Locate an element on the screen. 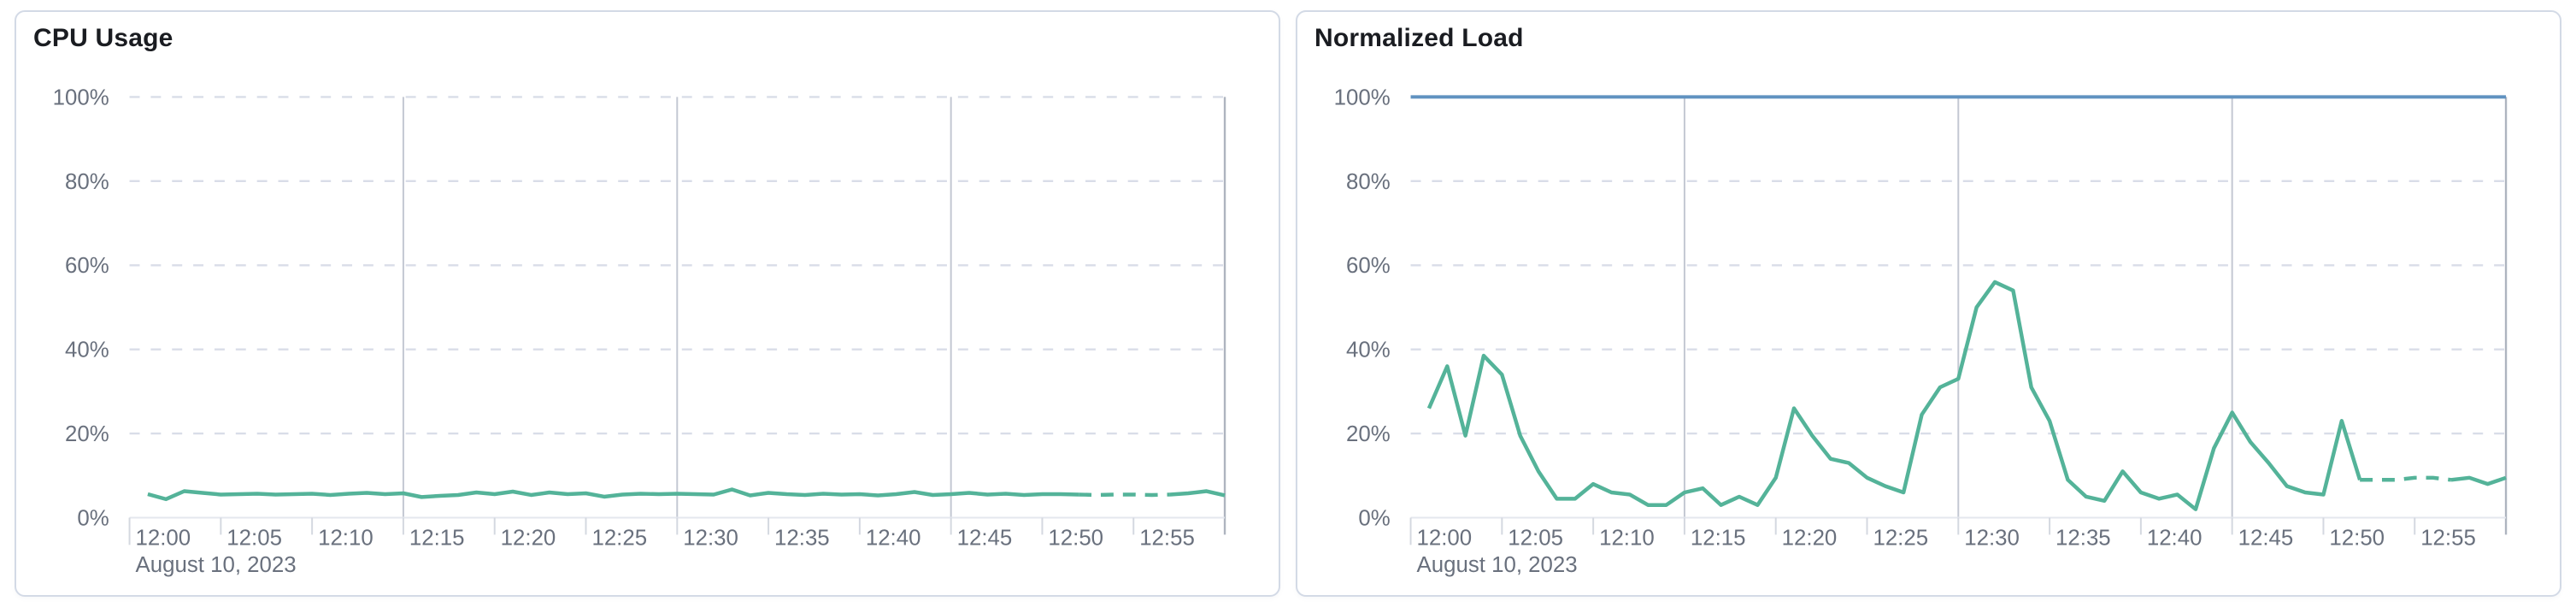 The height and width of the screenshot is (607, 2576). panel-title-cpu-usage: CPU Usage is located at coordinates (103, 38).